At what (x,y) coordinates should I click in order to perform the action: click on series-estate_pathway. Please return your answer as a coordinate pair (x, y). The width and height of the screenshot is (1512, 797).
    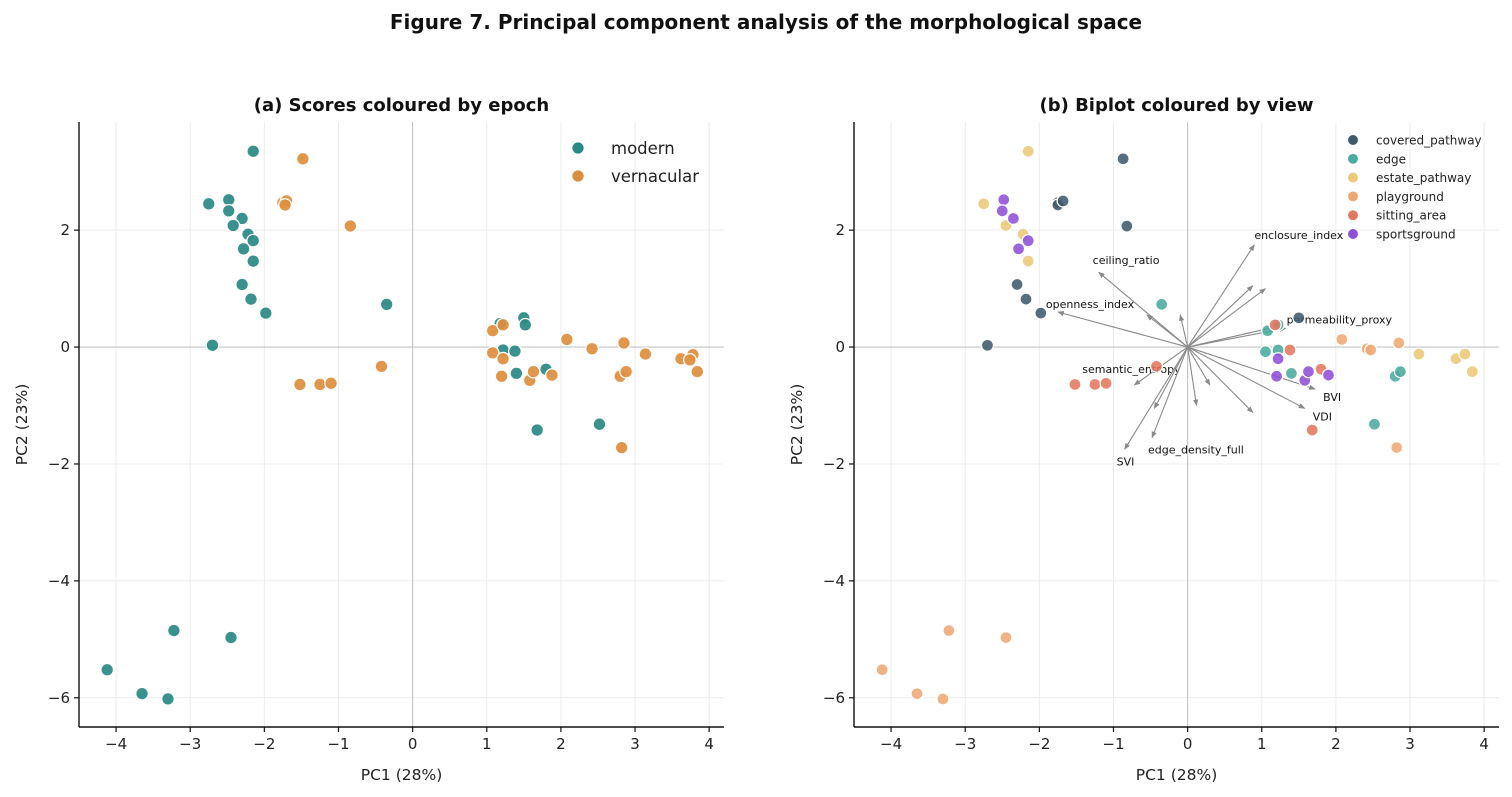
    Looking at the image, I should click on (1228, 261).